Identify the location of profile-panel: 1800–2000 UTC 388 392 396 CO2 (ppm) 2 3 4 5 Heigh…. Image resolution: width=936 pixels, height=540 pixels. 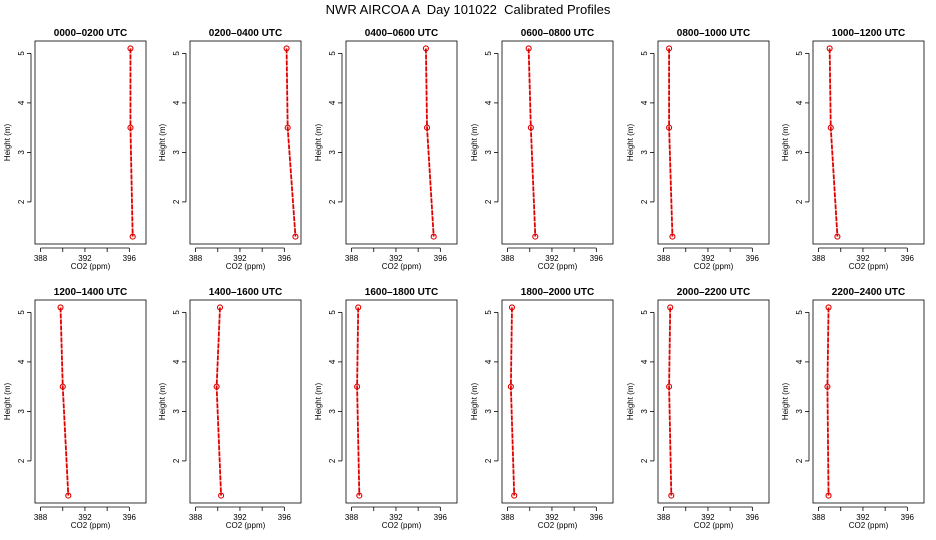
(542, 408).